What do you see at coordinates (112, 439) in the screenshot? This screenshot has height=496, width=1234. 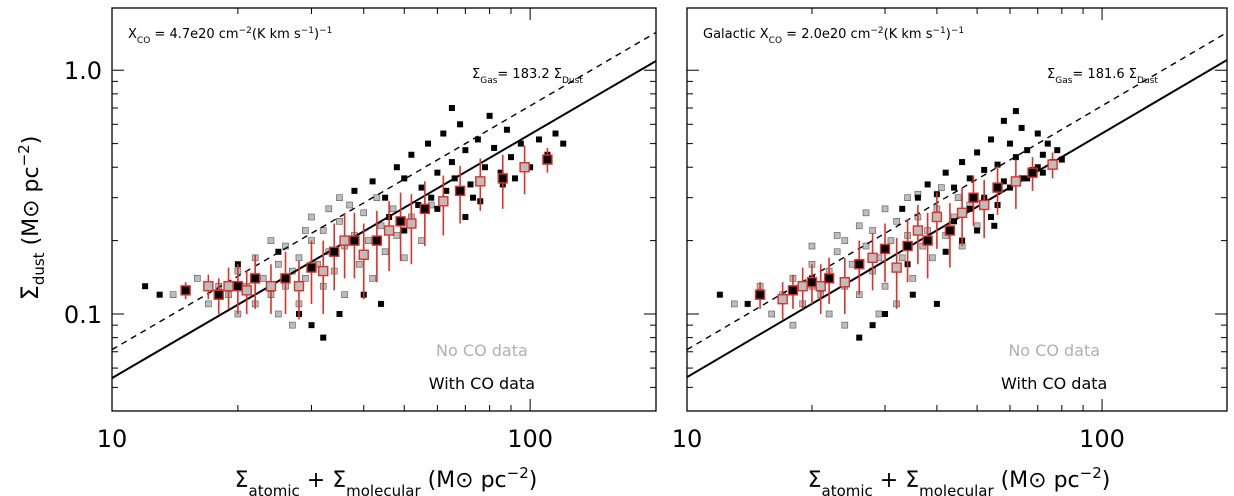 I see `panel-1-xtick-label-0: 10` at bounding box center [112, 439].